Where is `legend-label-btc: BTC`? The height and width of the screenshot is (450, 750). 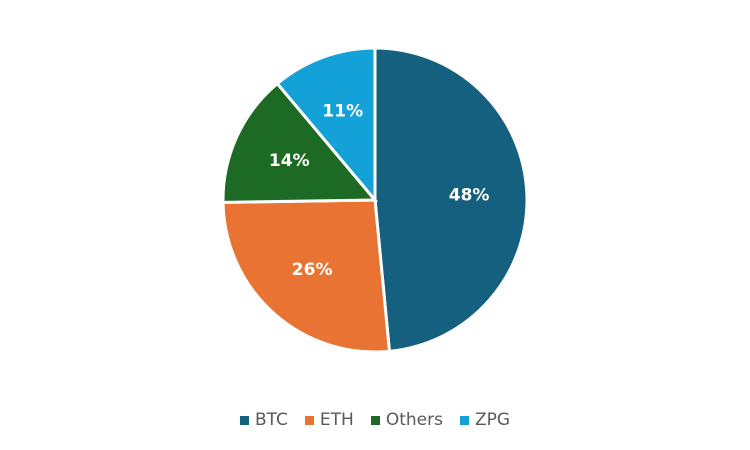
legend-label-btc: BTC is located at coordinates (271, 420).